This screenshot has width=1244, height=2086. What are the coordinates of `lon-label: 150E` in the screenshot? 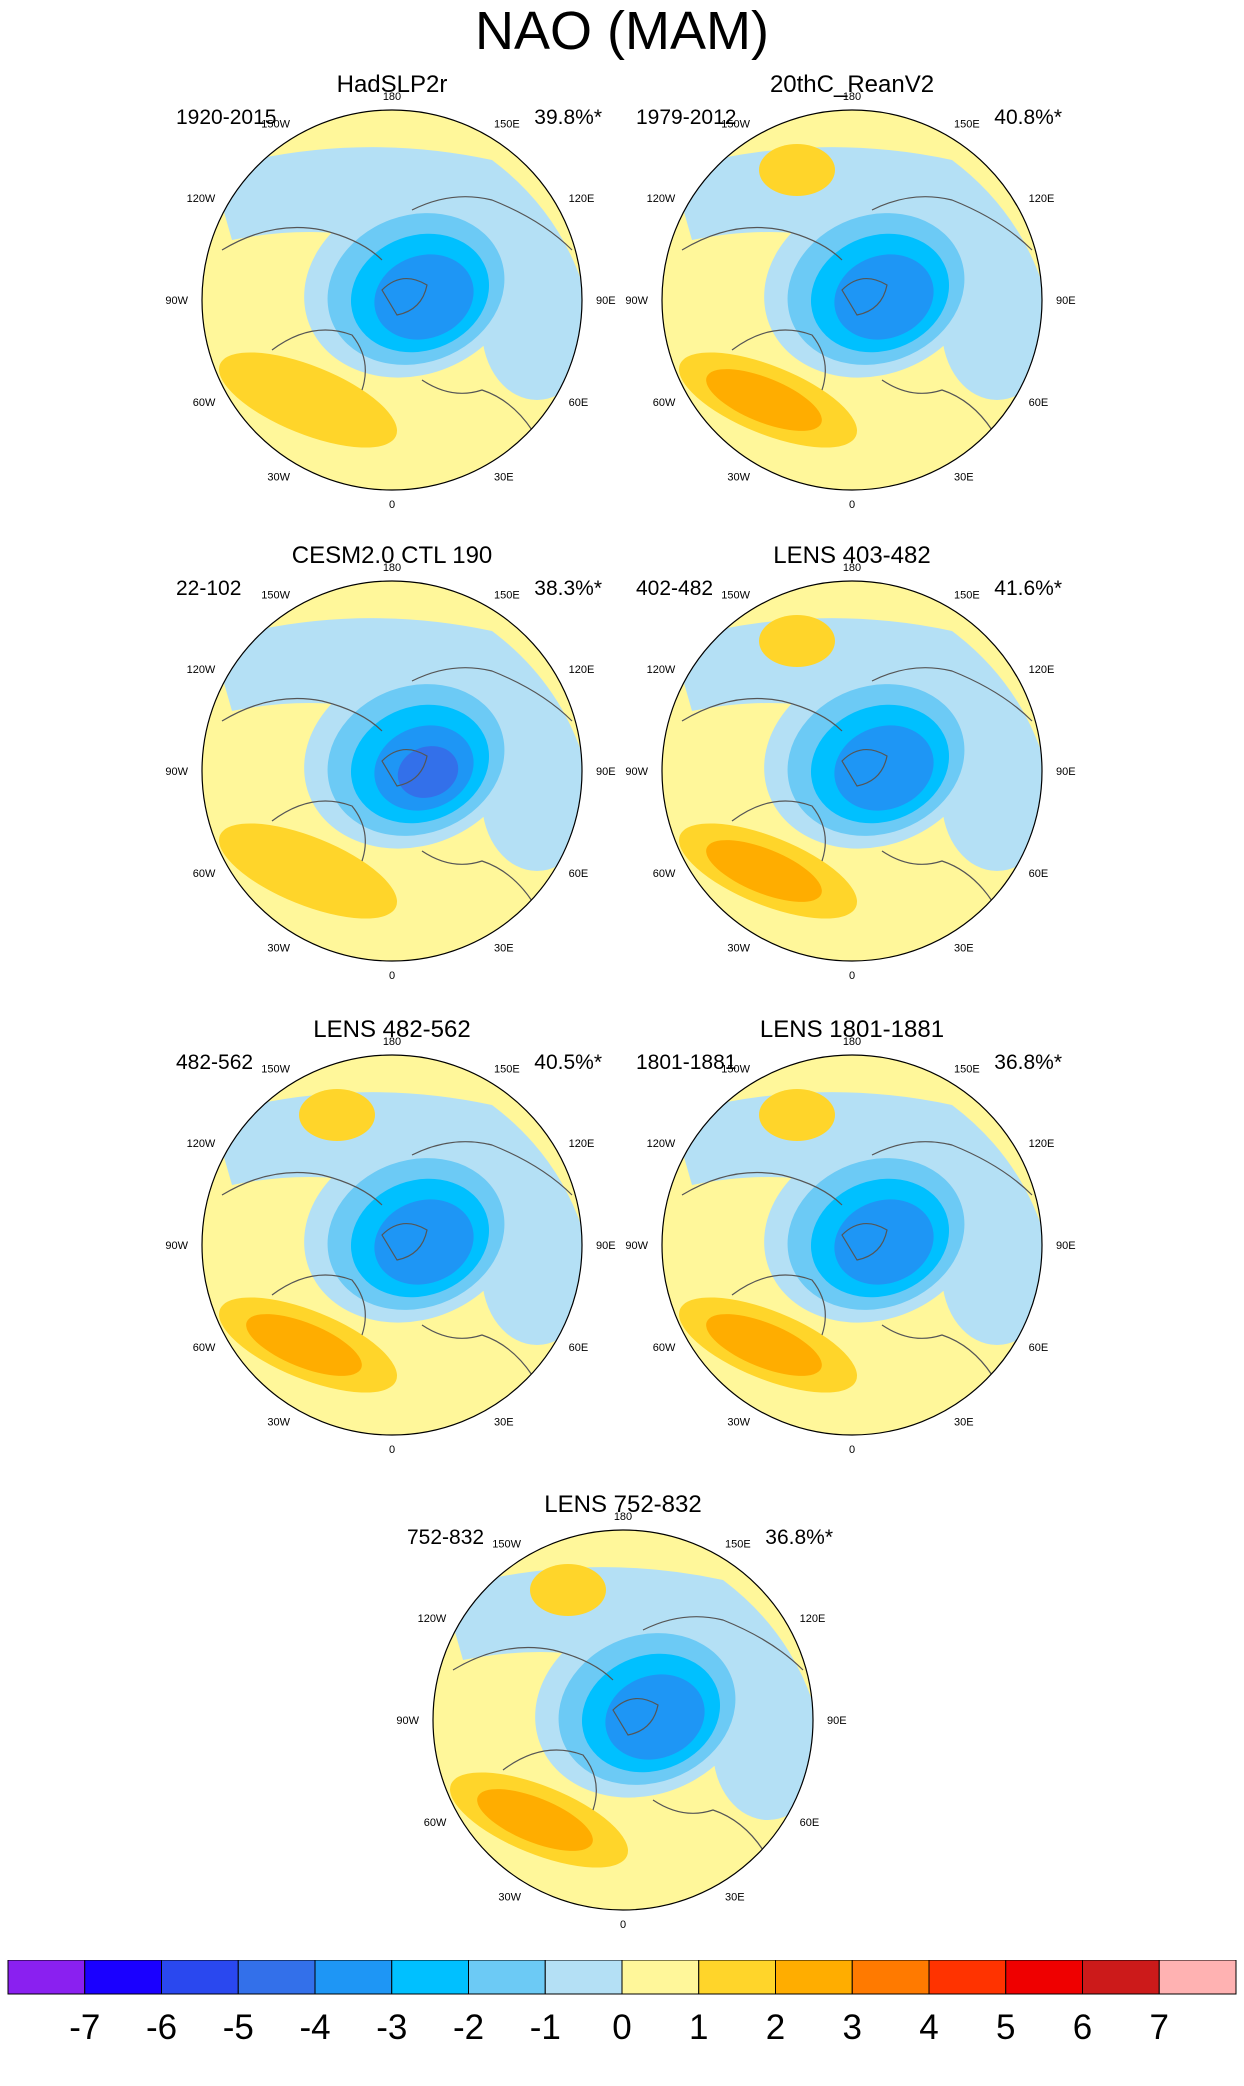 It's located at (738, 1544).